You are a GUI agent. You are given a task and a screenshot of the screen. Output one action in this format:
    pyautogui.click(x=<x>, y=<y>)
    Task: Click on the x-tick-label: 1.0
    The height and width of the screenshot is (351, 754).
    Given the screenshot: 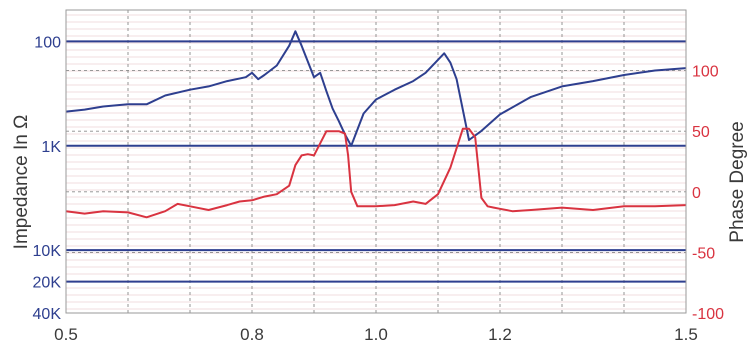 What is the action you would take?
    pyautogui.click(x=376, y=334)
    